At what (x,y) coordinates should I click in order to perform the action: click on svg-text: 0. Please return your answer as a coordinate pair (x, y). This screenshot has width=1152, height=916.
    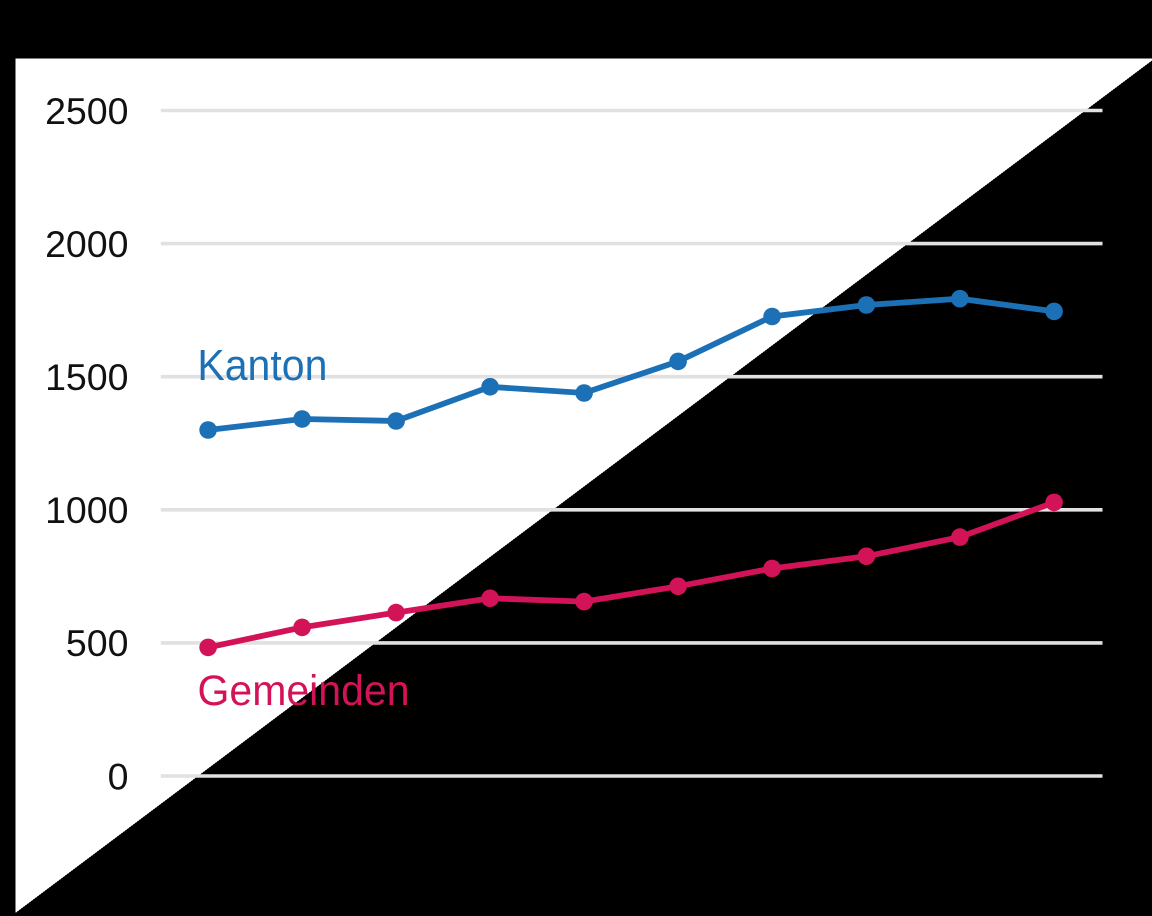
    Looking at the image, I should click on (118, 776).